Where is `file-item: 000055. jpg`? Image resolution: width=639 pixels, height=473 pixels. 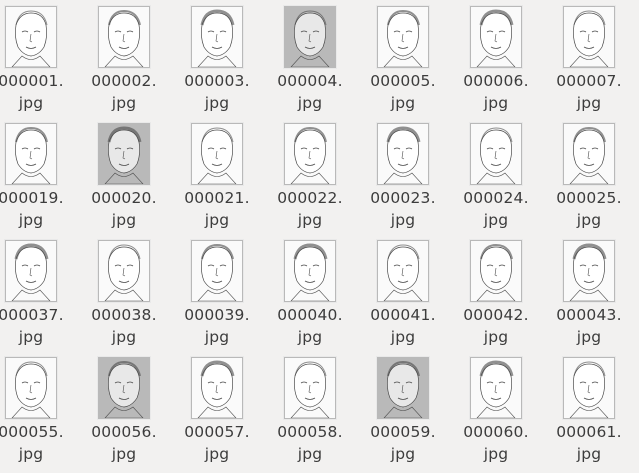
file-item: 000055. jpg is located at coordinates (35, 413).